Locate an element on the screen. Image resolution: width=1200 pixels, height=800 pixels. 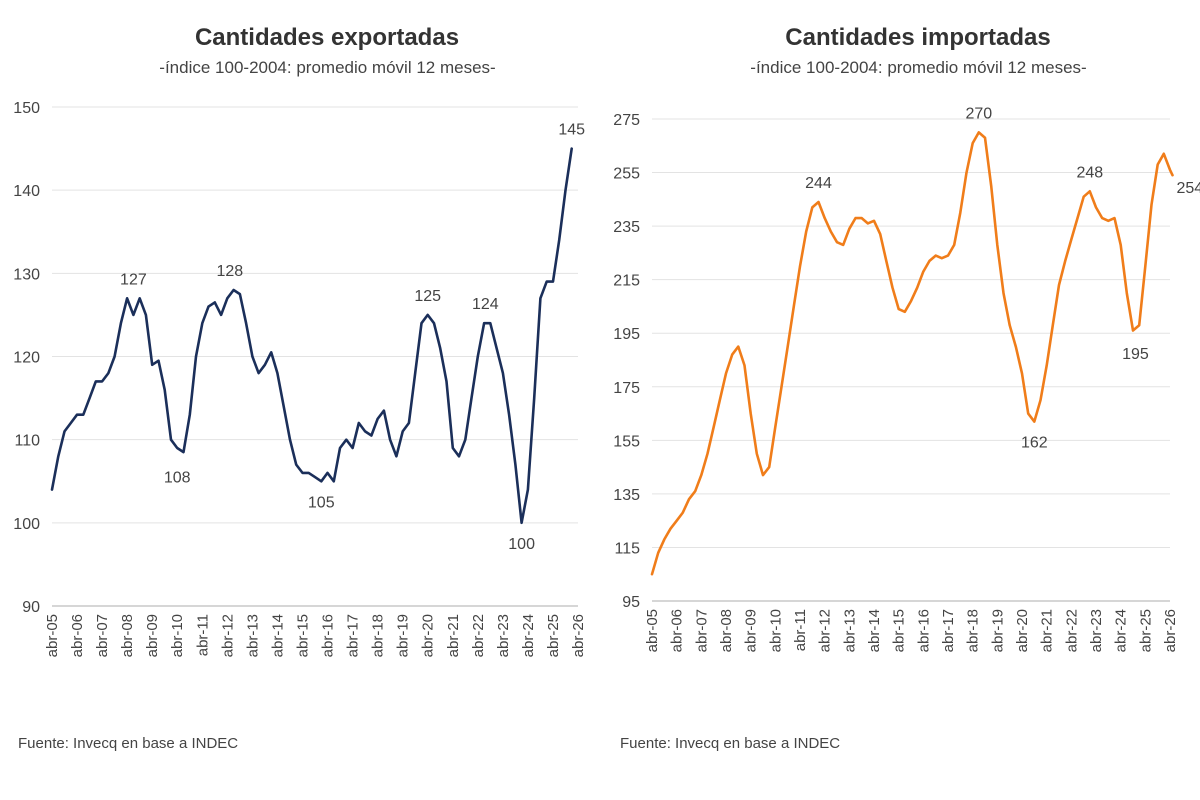
y-tick-label: 255 is located at coordinates (626, 174).